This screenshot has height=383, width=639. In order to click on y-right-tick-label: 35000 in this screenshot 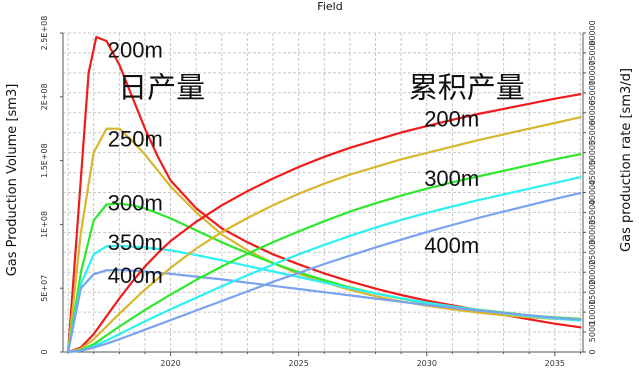, I will do `click(592, 212)`.